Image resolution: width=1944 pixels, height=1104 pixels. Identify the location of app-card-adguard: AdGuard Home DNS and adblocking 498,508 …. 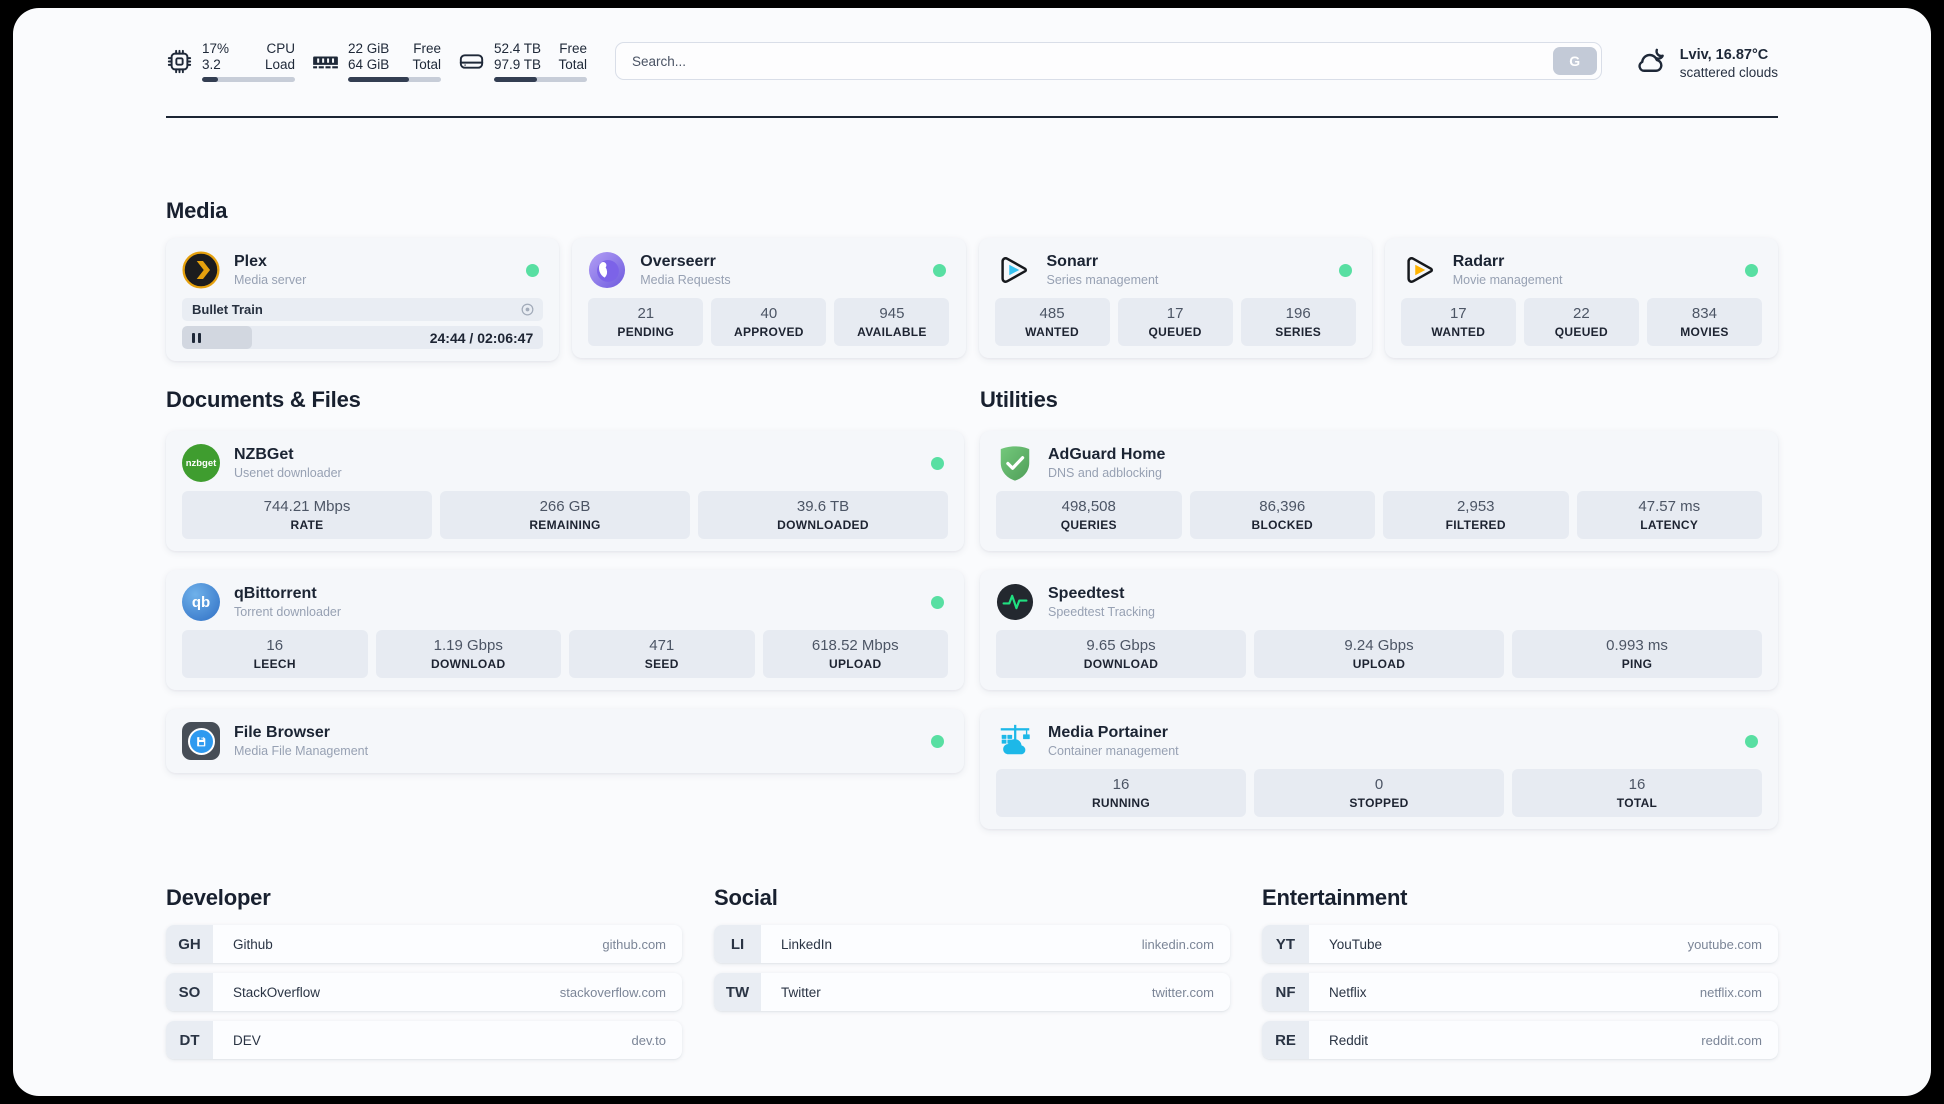
(1379, 491).